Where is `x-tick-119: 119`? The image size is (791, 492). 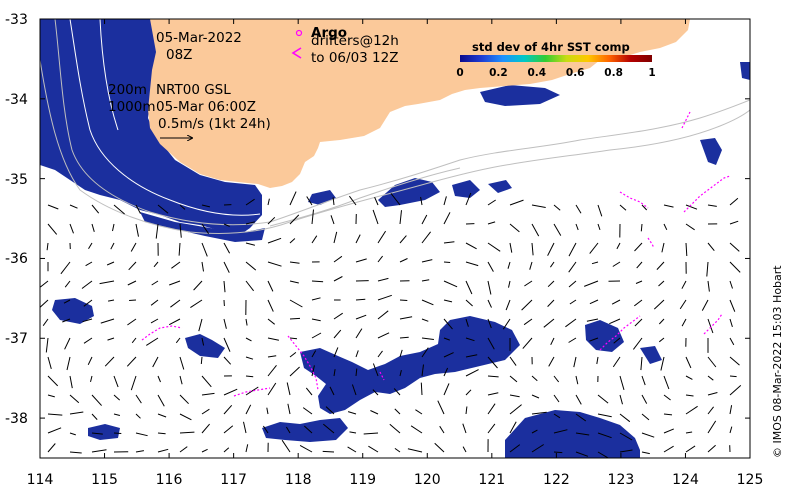 x-tick-119: 119 is located at coordinates (362, 480).